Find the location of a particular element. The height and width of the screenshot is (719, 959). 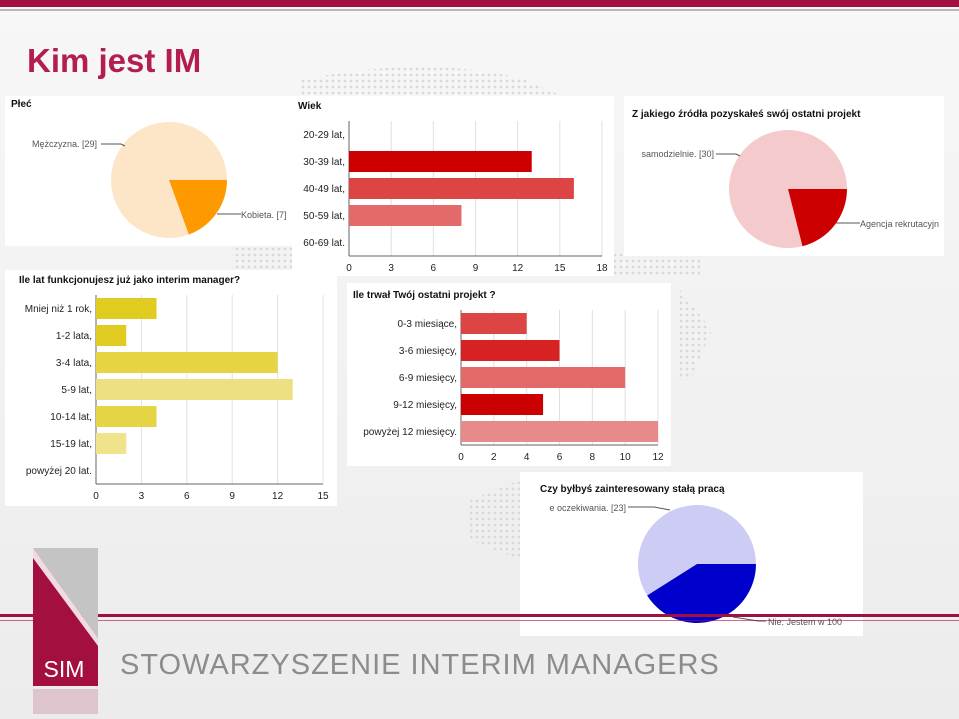

chart-stala: e oczekiwania. [23] Nie. Jestem w 100 is located at coordinates (695, 565).